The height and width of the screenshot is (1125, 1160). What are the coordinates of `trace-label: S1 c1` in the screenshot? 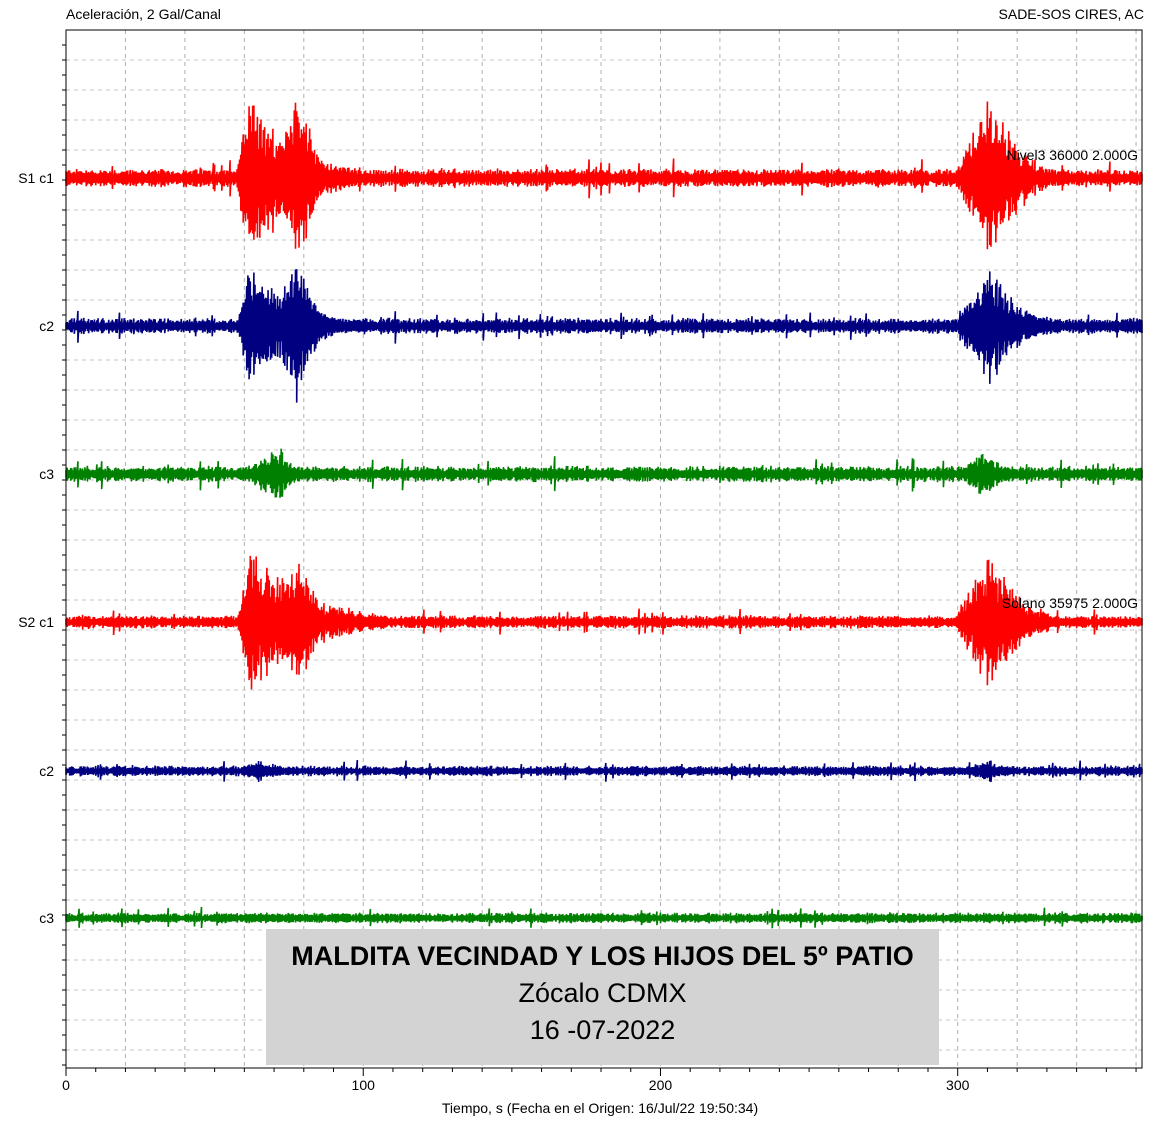 It's located at (36, 178).